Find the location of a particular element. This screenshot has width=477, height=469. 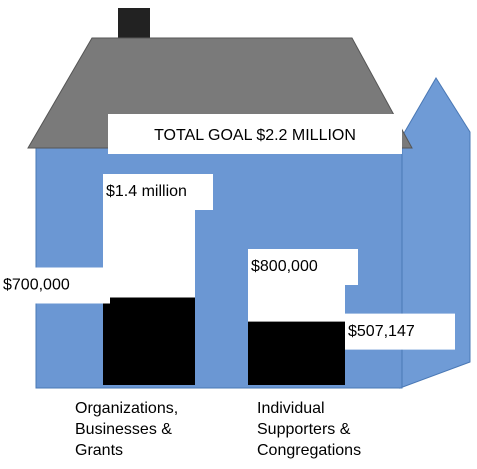

value-label: $800,000 is located at coordinates (284, 266).